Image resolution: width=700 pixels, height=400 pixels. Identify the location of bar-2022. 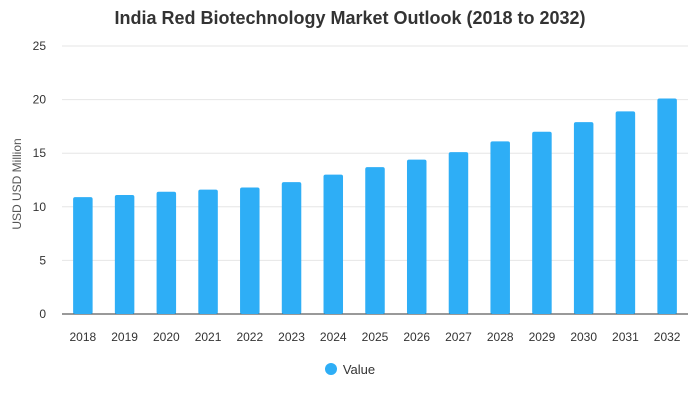
(250, 250).